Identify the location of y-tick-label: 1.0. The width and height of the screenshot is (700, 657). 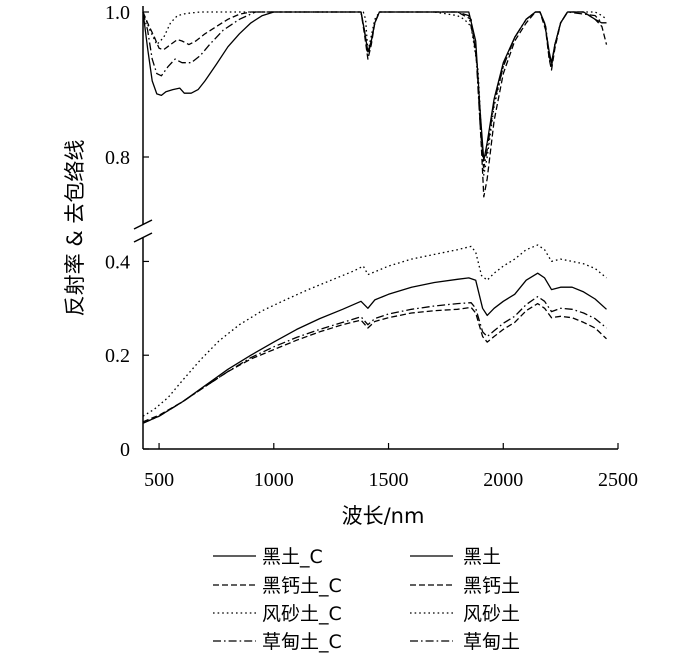
(117, 13).